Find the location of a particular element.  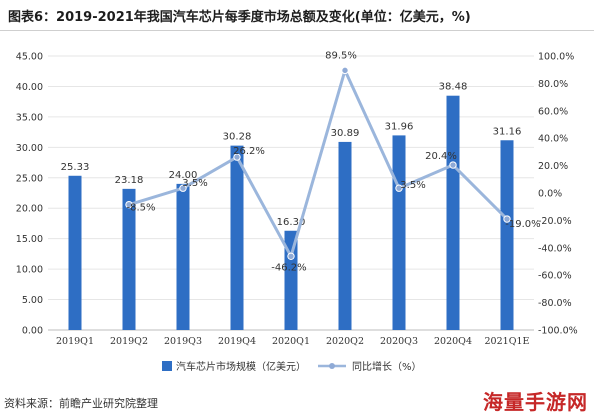

x-tick-label: 2019Q2 is located at coordinates (129, 341).